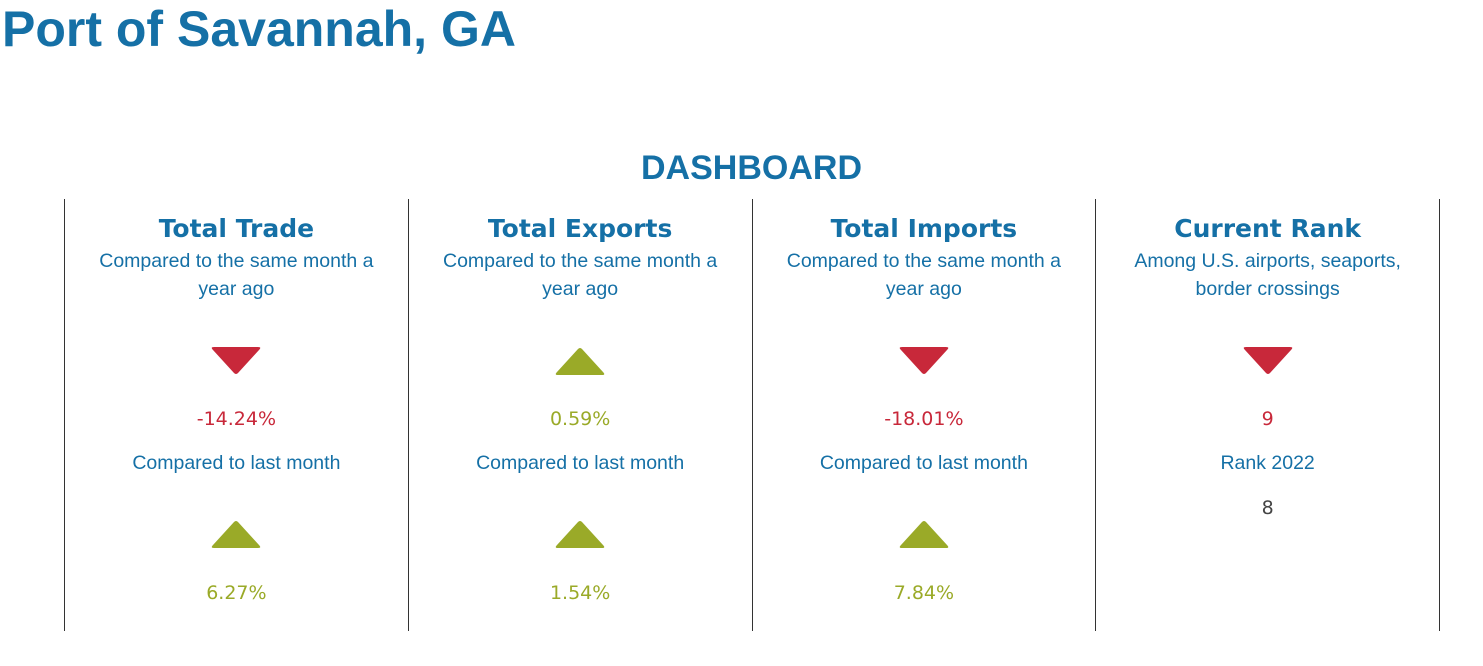 The width and height of the screenshot is (1483, 666). What do you see at coordinates (1267, 463) in the screenshot?
I see `rank-year-label: Rank 2022` at bounding box center [1267, 463].